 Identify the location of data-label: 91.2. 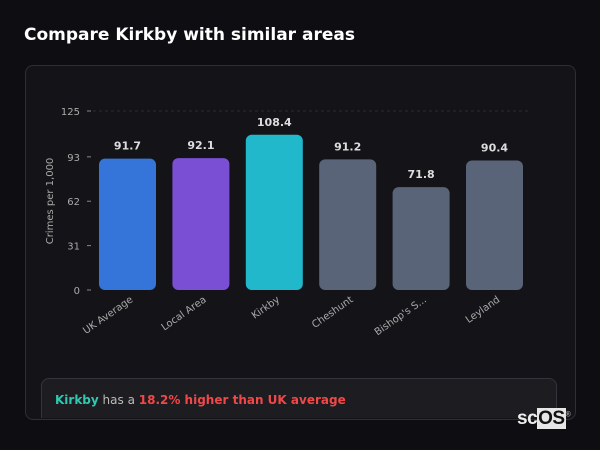
(347, 146).